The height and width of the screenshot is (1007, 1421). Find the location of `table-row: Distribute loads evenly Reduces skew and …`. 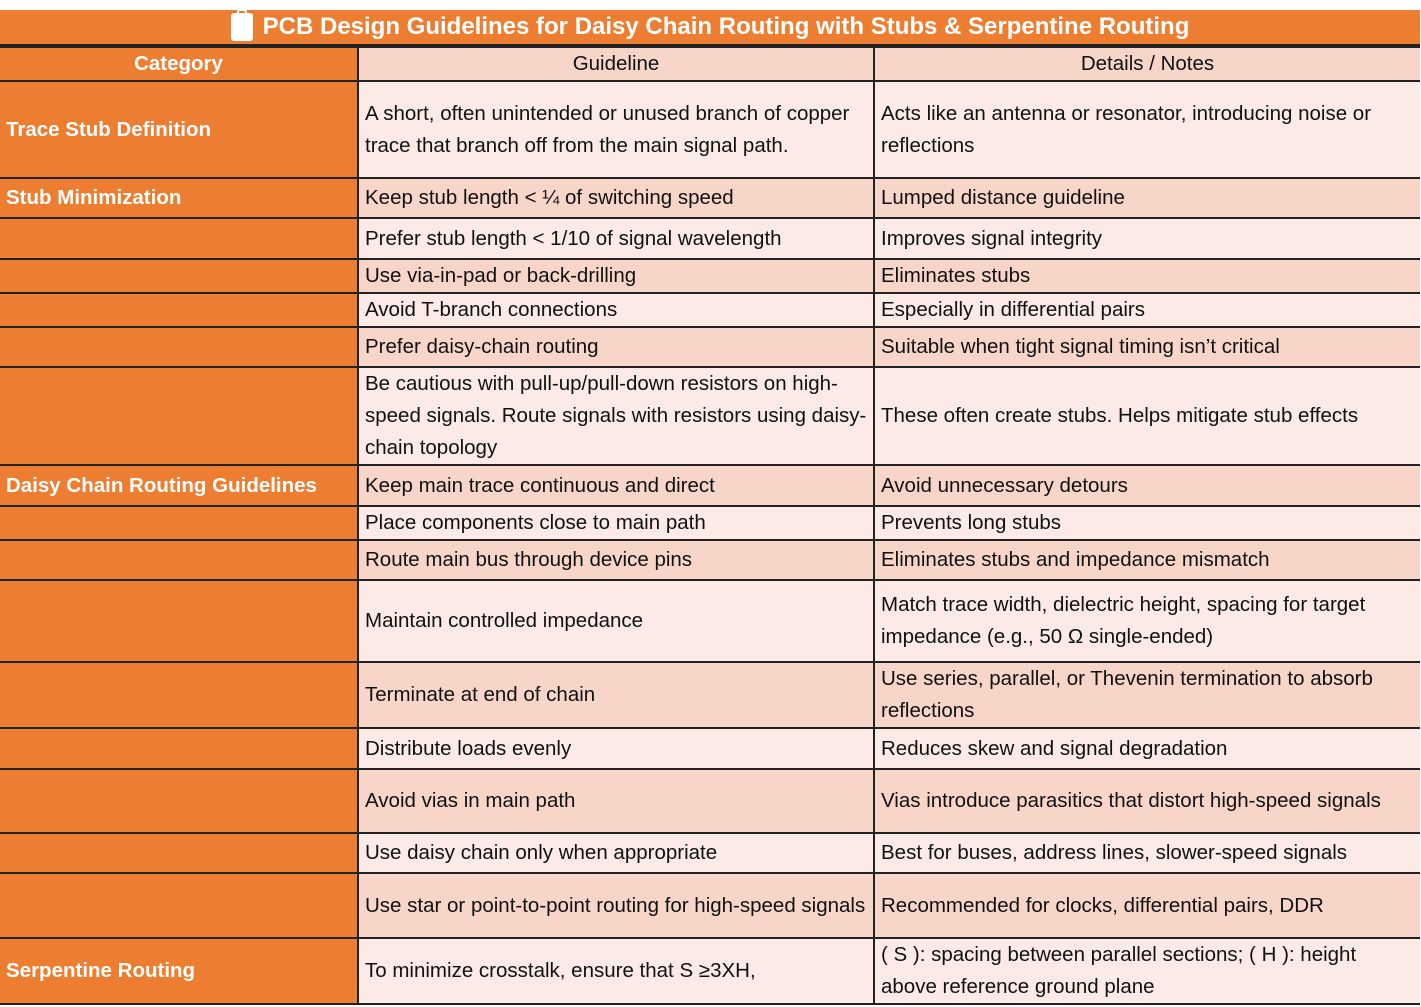

table-row: Distribute loads evenly Reduces skew and … is located at coordinates (710, 748).